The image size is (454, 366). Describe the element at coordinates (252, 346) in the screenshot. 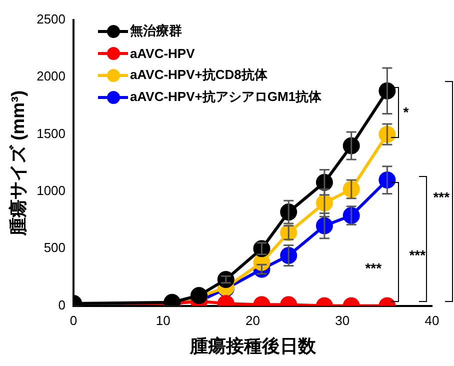

I see `x-axis-title: 腫瘍接種後日数` at that location.